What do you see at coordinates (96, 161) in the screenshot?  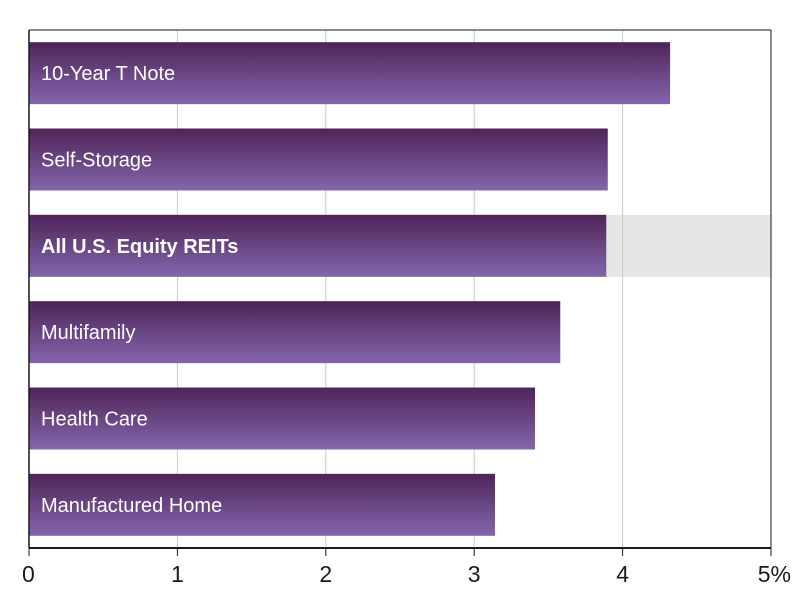 I see `bar-label: Self-Storage` at bounding box center [96, 161].